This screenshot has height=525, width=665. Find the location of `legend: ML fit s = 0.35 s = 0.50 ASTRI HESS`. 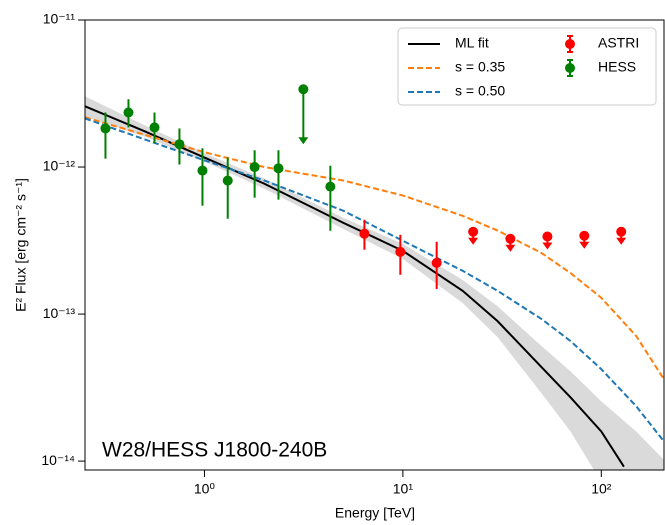

legend: ML fit s = 0.35 s = 0.50 ASTRI HESS is located at coordinates (527, 66).